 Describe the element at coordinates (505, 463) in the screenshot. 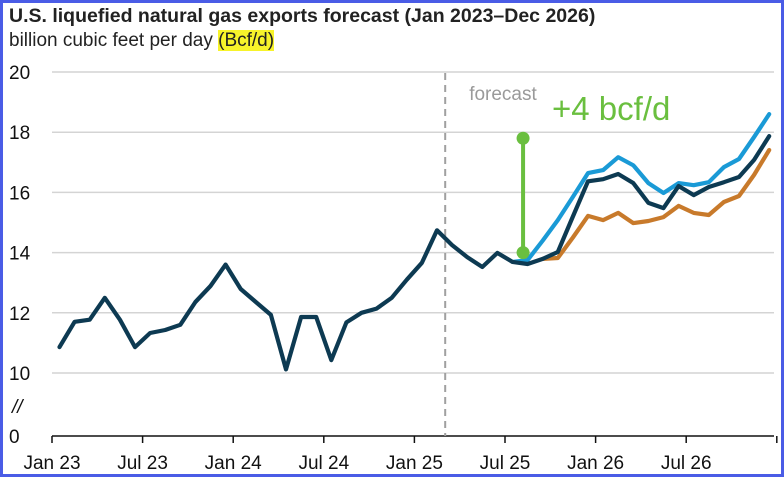

I see `x-tick-label: Jul 25` at that location.